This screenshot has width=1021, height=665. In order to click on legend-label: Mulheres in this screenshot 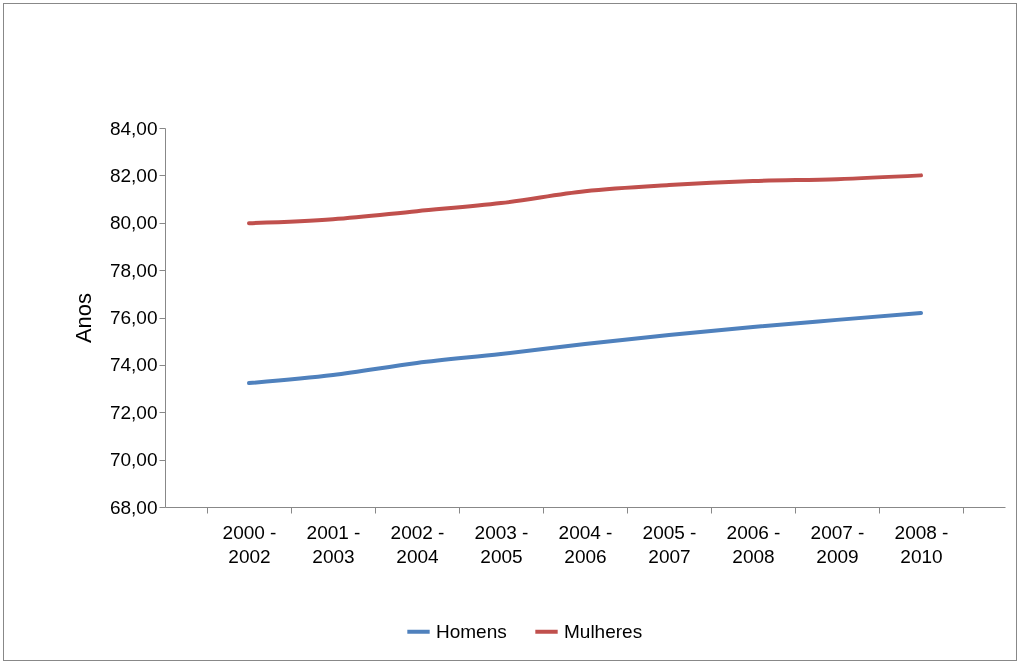, I will do `click(603, 631)`.